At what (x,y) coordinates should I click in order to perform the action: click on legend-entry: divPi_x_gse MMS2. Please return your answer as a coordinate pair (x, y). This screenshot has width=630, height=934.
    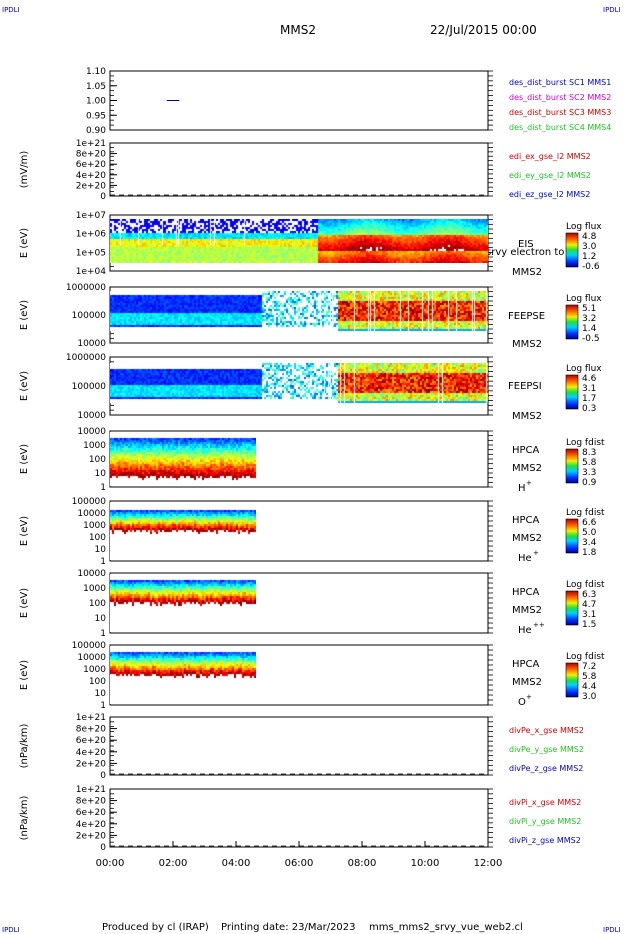
    Looking at the image, I should click on (545, 802).